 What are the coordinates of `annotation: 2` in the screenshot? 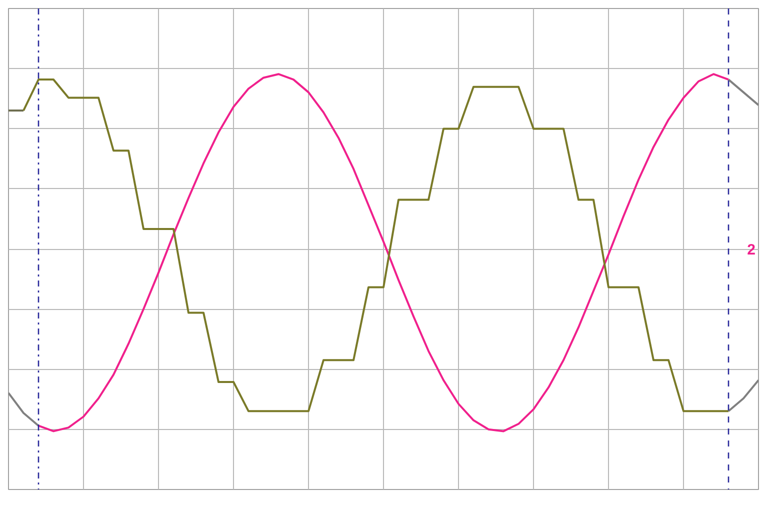 It's located at (751, 250).